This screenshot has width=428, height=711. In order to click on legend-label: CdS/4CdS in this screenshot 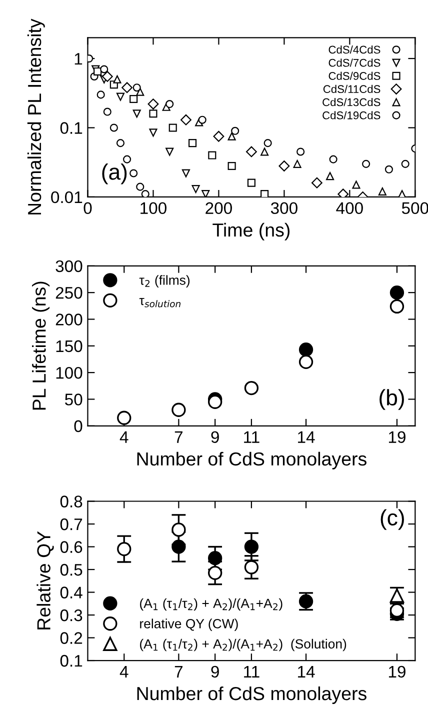, I will do `click(354, 49)`.